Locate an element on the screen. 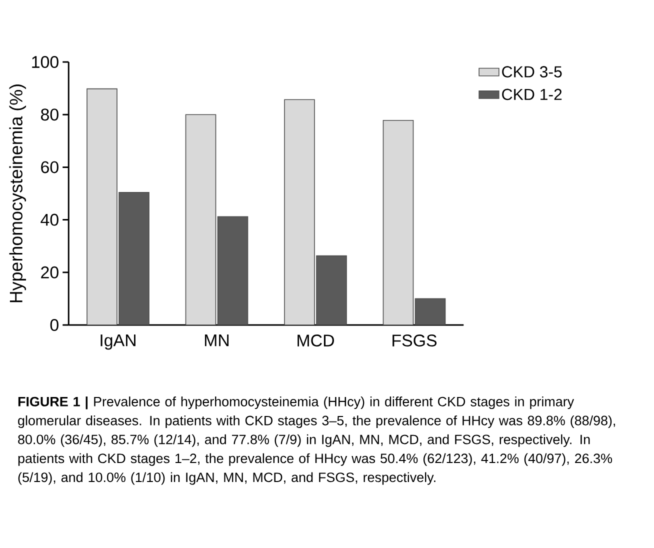 This screenshot has width=654, height=548. legend-label: CKD 1-2 is located at coordinates (532, 94).